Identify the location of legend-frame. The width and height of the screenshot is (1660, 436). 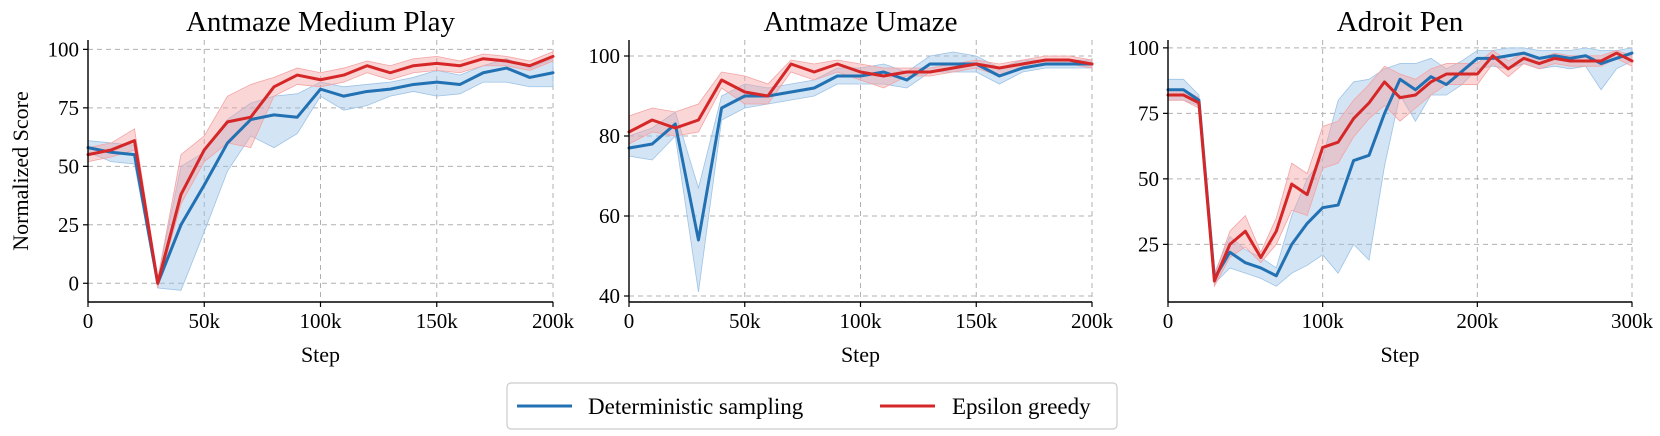
(812, 406).